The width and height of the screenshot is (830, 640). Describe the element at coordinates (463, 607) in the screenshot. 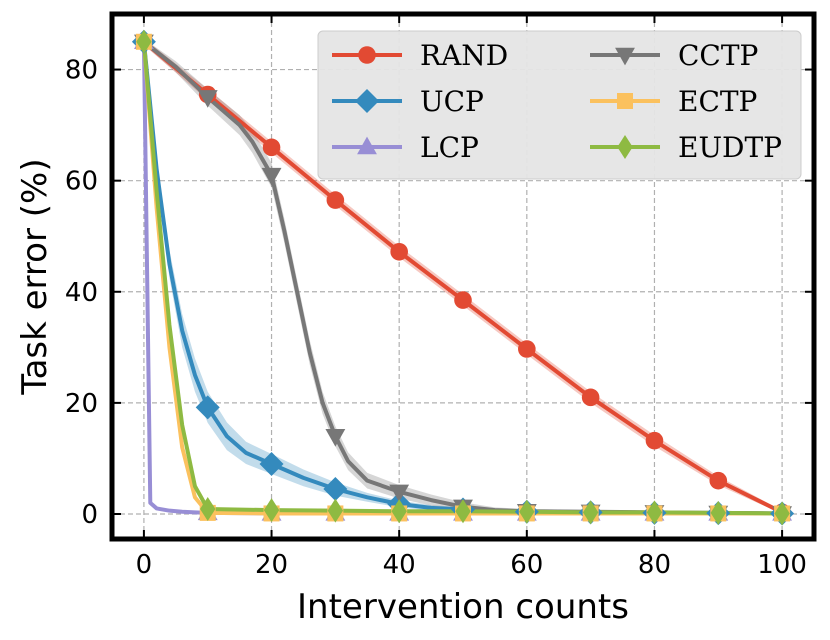

I see `x-axis-label: Intervention counts` at that location.